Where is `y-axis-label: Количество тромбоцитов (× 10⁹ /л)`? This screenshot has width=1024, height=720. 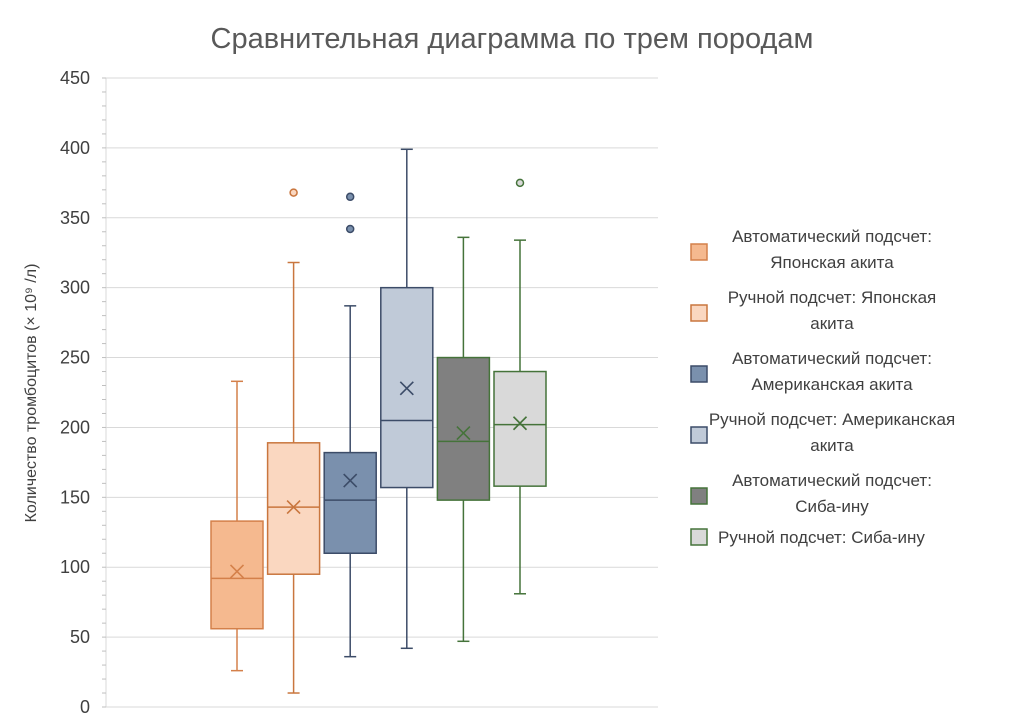 y-axis-label: Количество тромбоцитов (× 10⁹ /л) is located at coordinates (31, 393).